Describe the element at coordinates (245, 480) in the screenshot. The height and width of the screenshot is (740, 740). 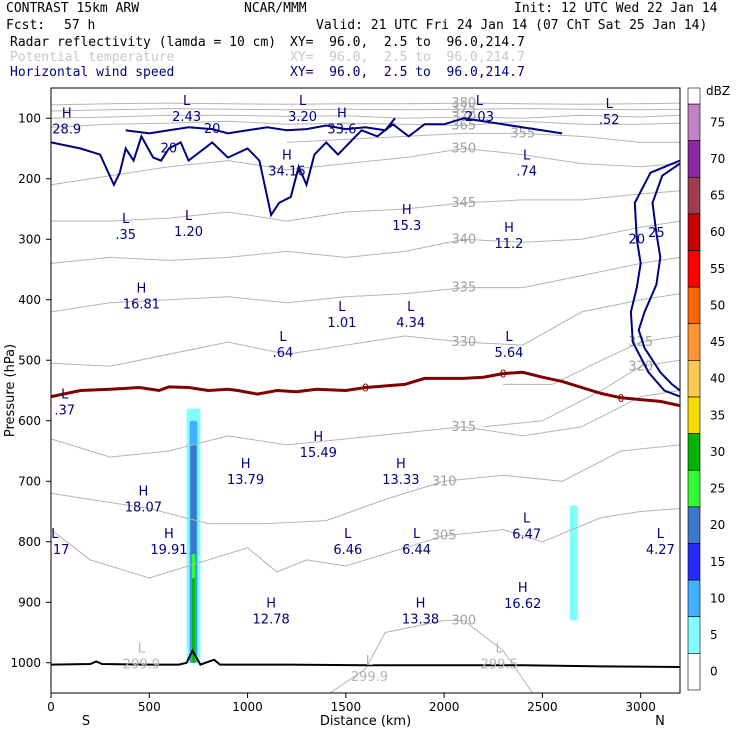
I see `hl-label-value: 13.79` at that location.